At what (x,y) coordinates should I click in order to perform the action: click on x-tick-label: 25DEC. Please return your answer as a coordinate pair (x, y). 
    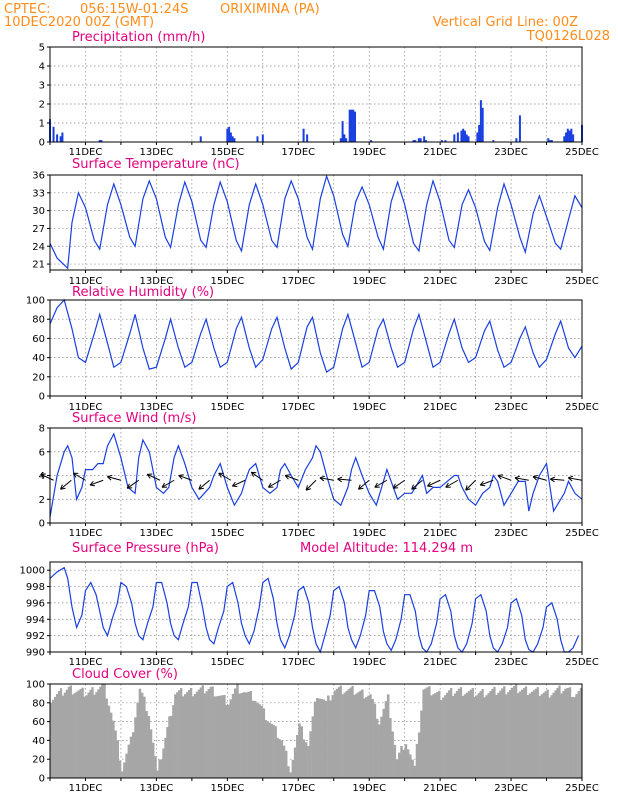
    Looking at the image, I should click on (582, 407).